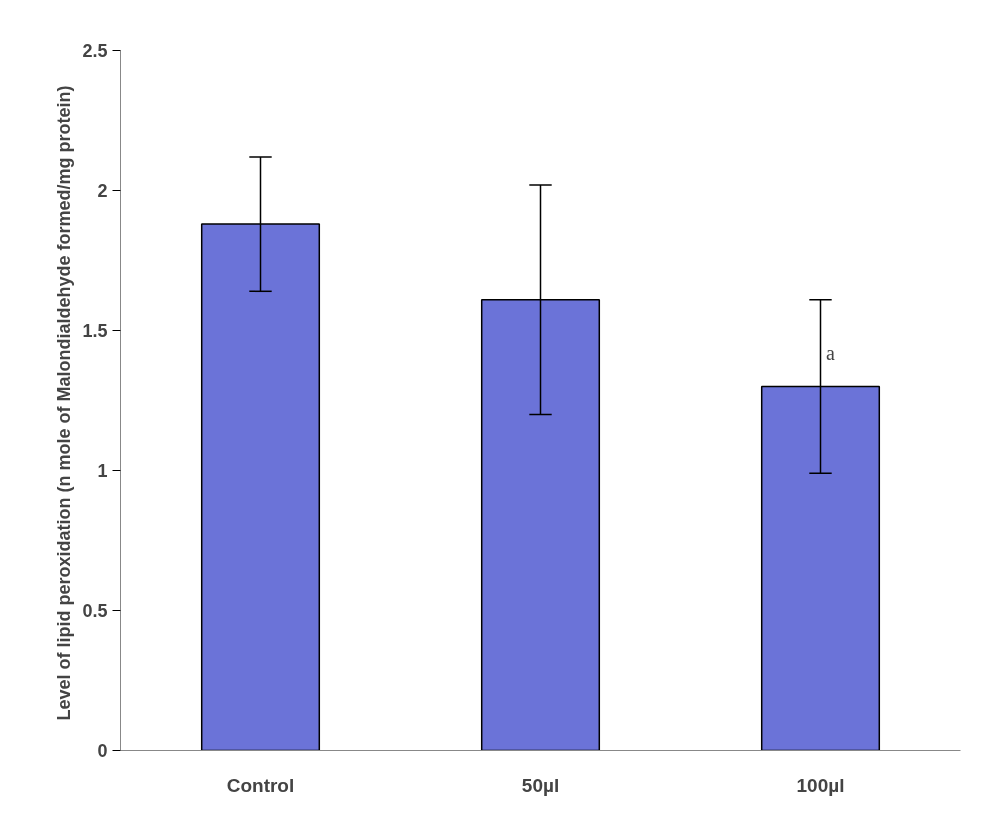 The width and height of the screenshot is (1002, 830). Describe the element at coordinates (64, 403) in the screenshot. I see `y-axis-title: Level of lipid peroxidation (n mole of Malondialdehyde formed/mg protein)` at that location.